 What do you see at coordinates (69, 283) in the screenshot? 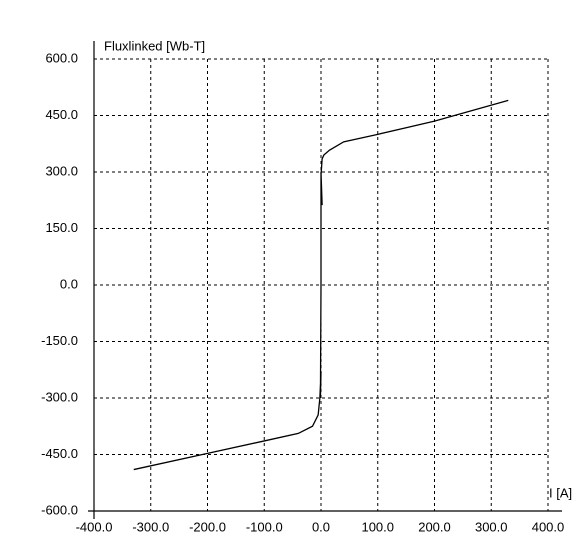
I see `y-tick-label: 0.0` at bounding box center [69, 283].